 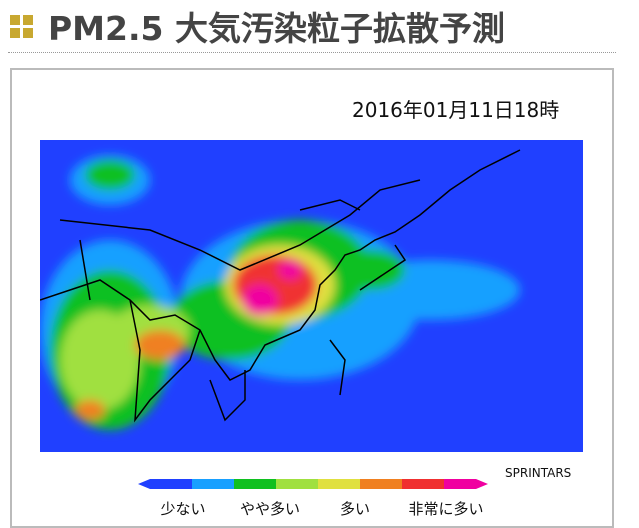 I want to click on title-icon, so click(x=22, y=27).